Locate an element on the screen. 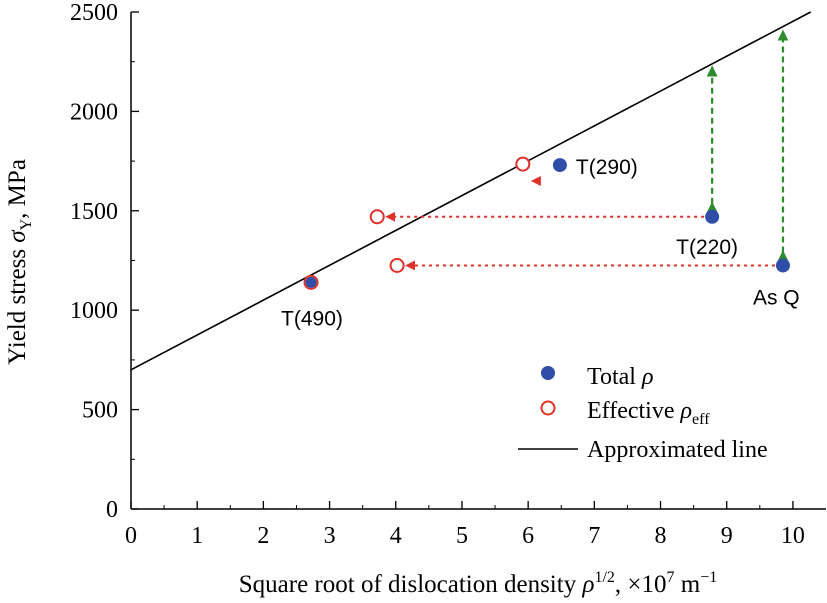  y-tick-label: 500 is located at coordinates (100, 411).